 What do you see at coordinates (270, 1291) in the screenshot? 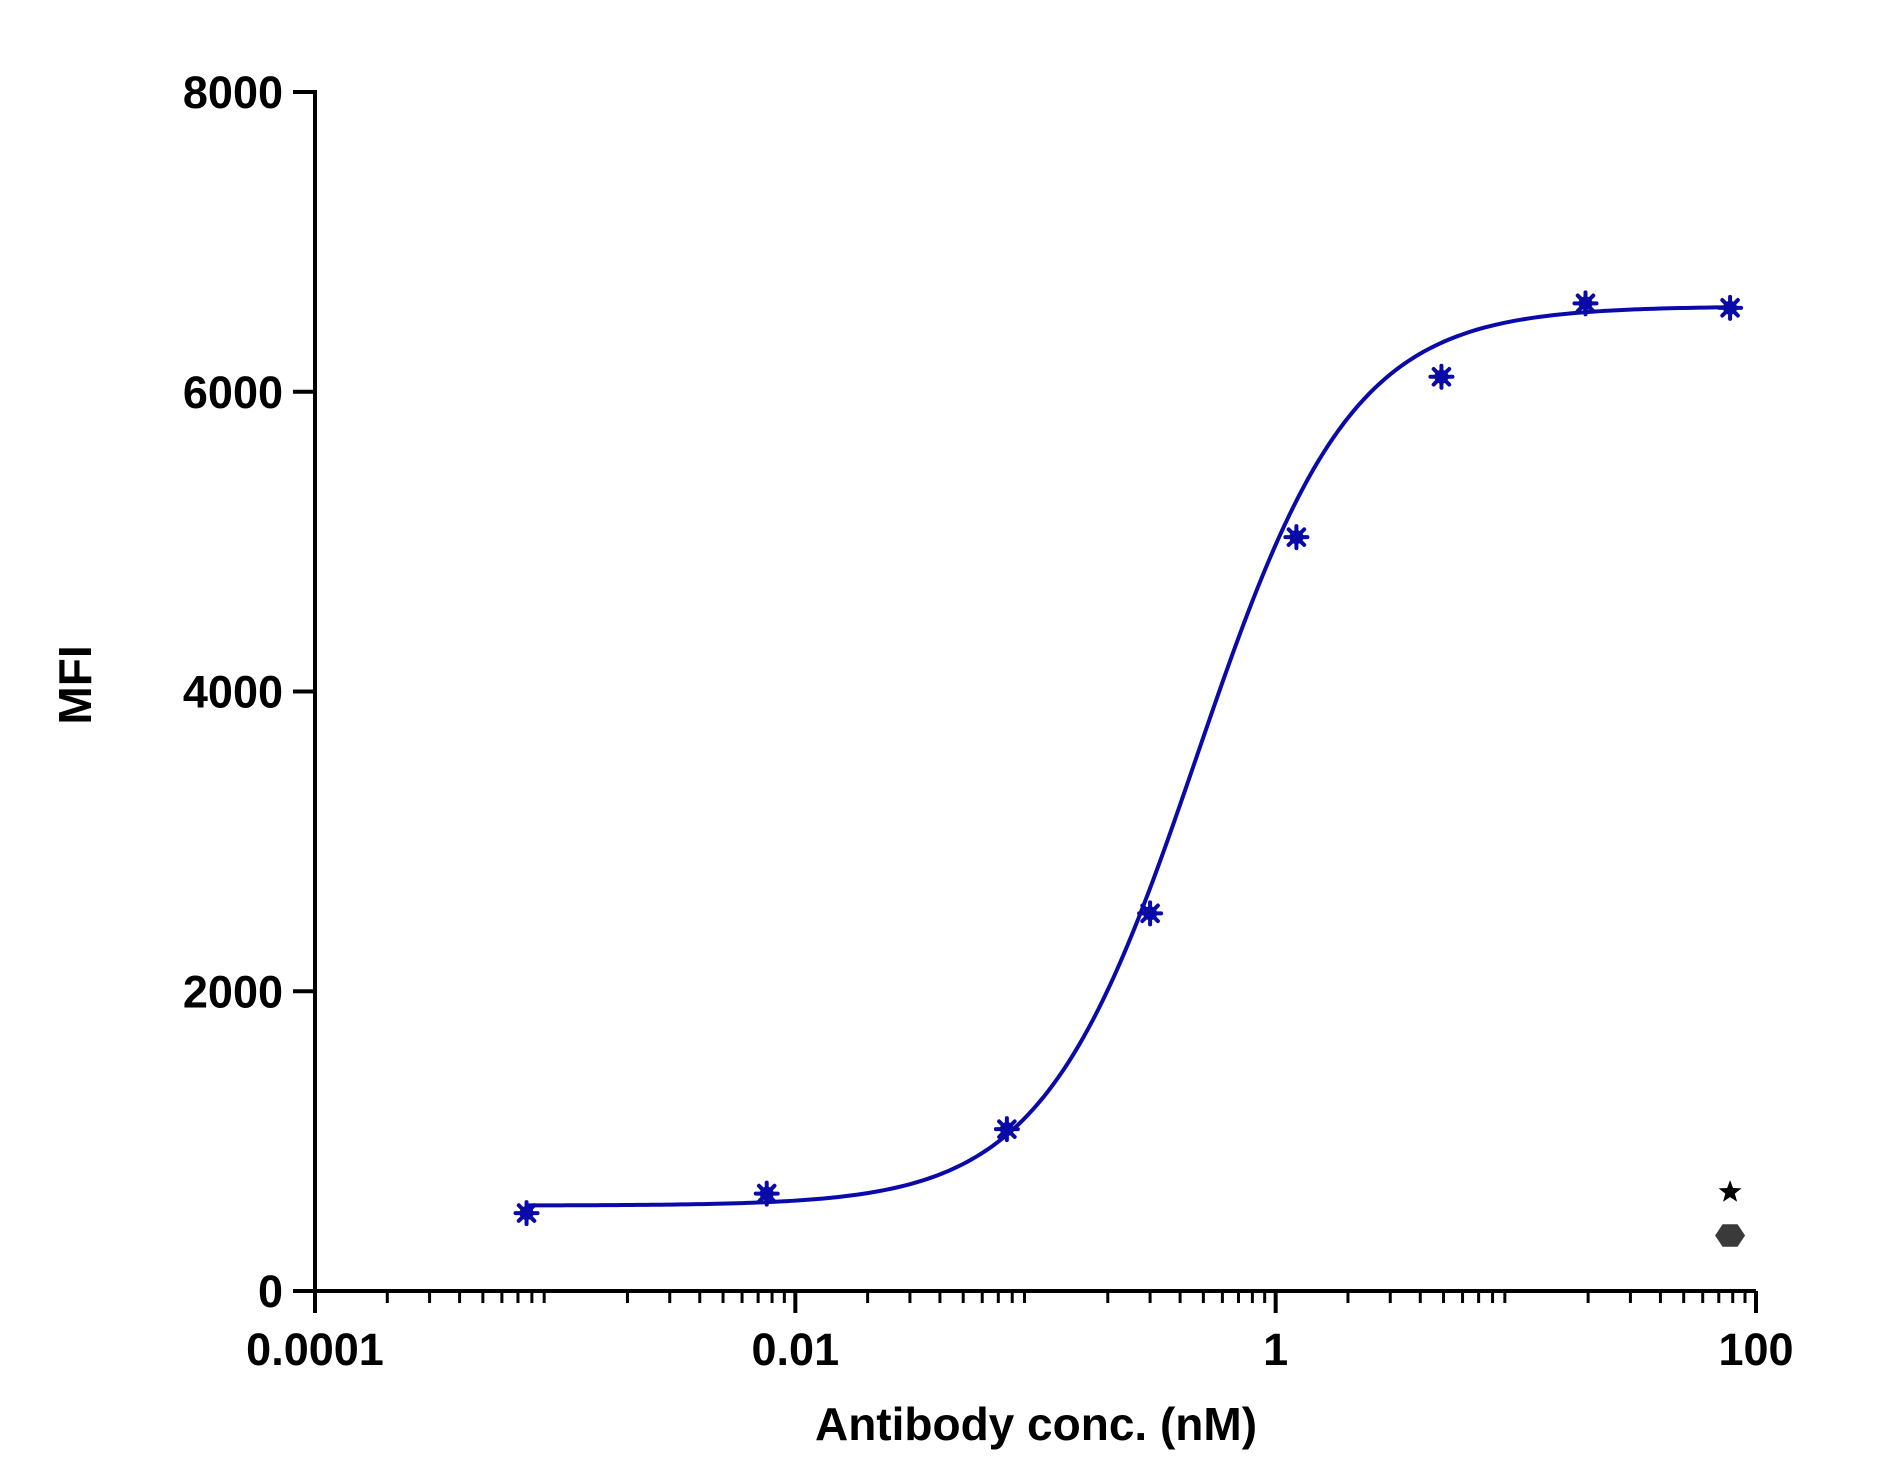
I see `y-tick-label: 0` at bounding box center [270, 1291].